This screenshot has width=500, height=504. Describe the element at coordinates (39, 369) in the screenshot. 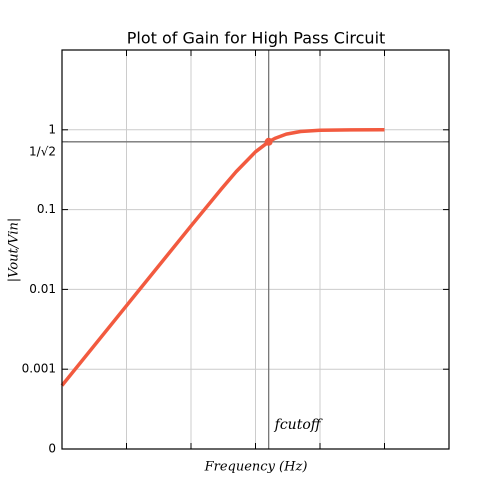

I see `y-tick-label: 0.001` at that location.